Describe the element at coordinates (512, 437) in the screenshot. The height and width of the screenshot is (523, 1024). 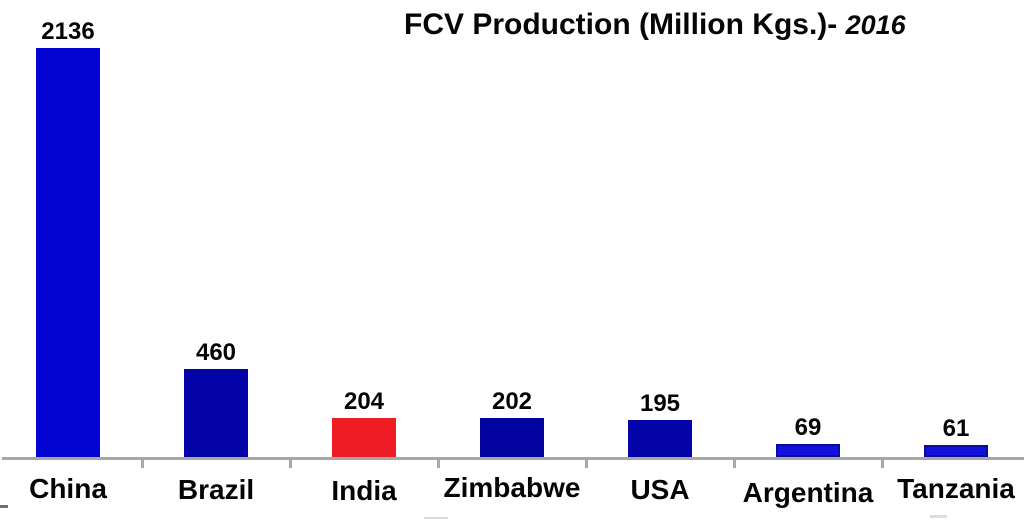
I see `bar-zimbabwe` at that location.